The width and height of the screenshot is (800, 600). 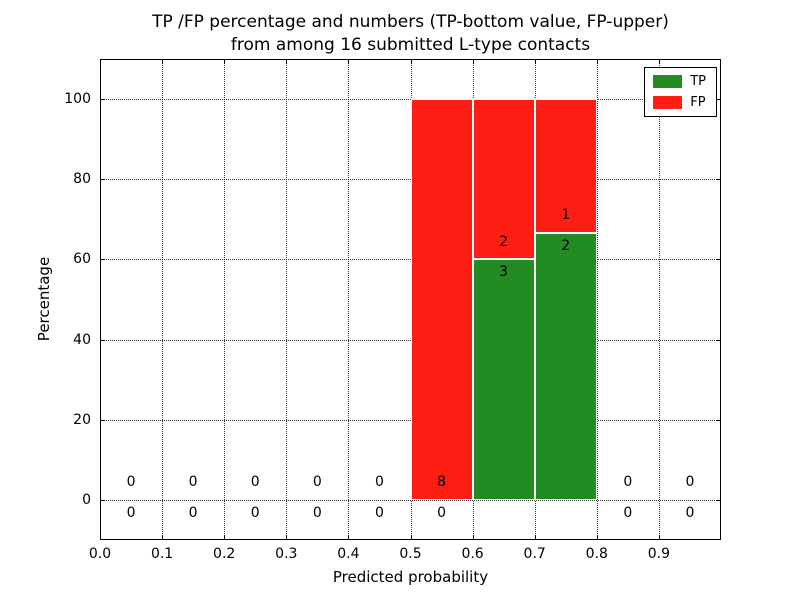 I want to click on y-tick-label: 60, so click(x=82, y=259).